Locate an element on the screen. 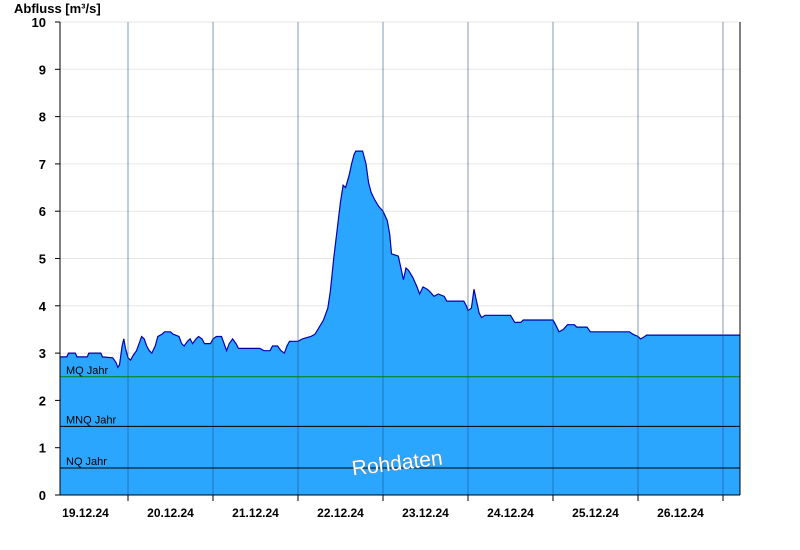 The height and width of the screenshot is (550, 800). x-tick-label-6: 25.12.24 is located at coordinates (595, 513).